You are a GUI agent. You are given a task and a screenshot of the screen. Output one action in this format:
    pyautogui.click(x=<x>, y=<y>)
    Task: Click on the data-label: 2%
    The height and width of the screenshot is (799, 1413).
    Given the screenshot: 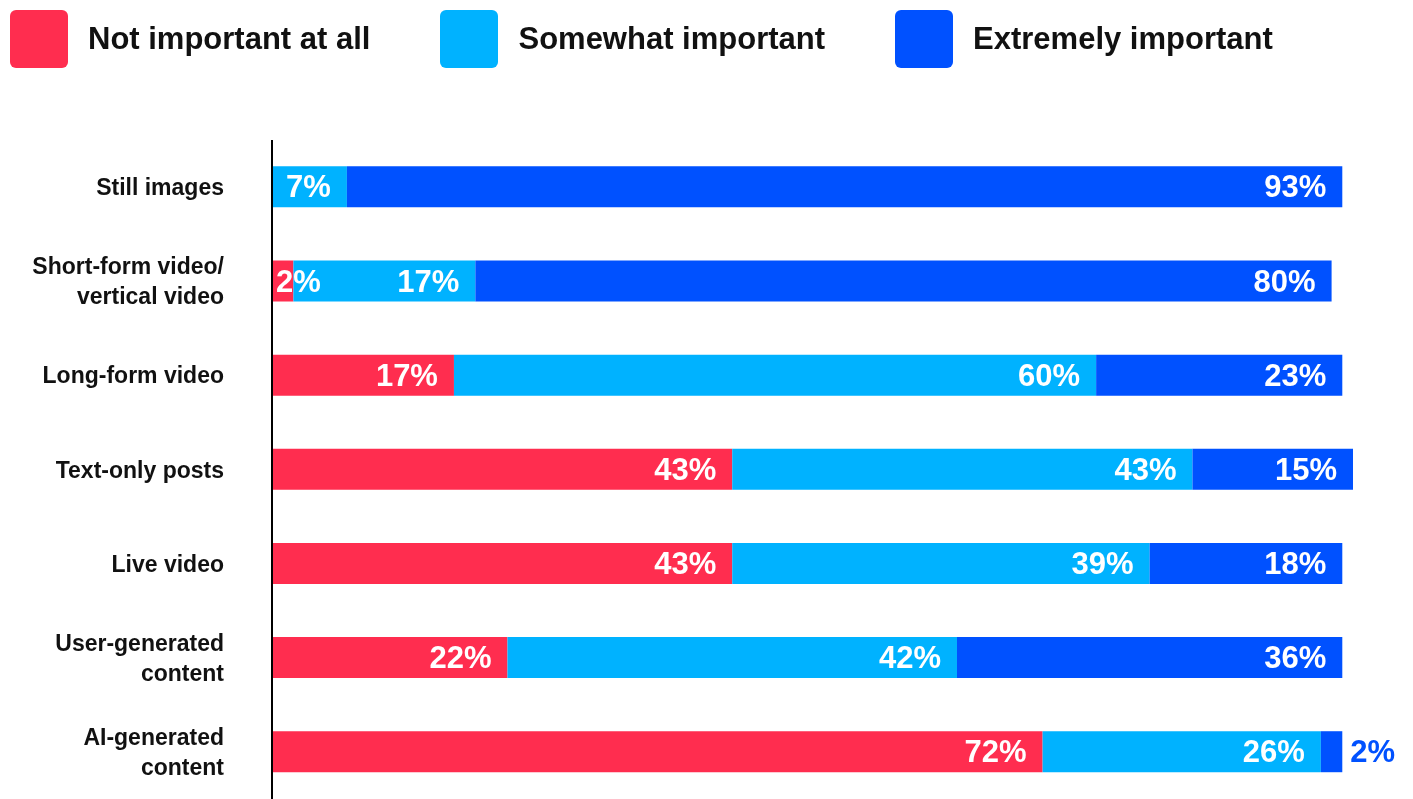 What is the action you would take?
    pyautogui.click(x=1373, y=752)
    